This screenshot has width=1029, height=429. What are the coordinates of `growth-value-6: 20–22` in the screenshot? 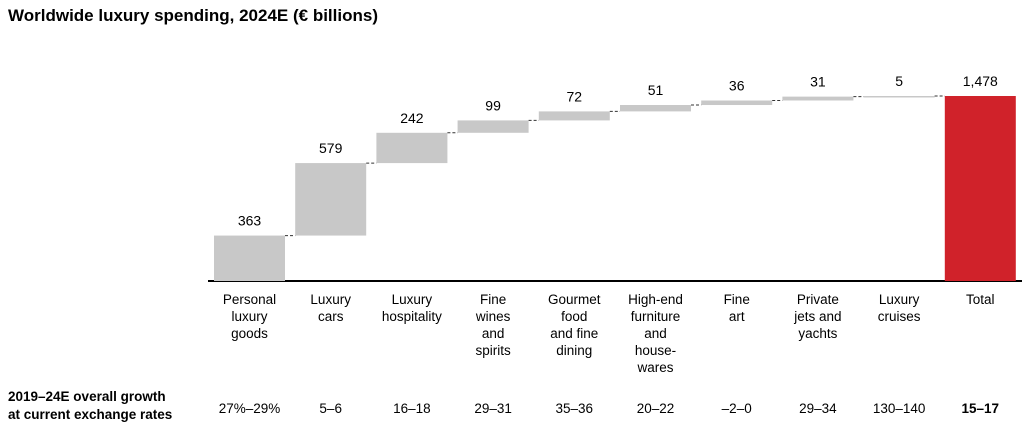 It's located at (656, 408).